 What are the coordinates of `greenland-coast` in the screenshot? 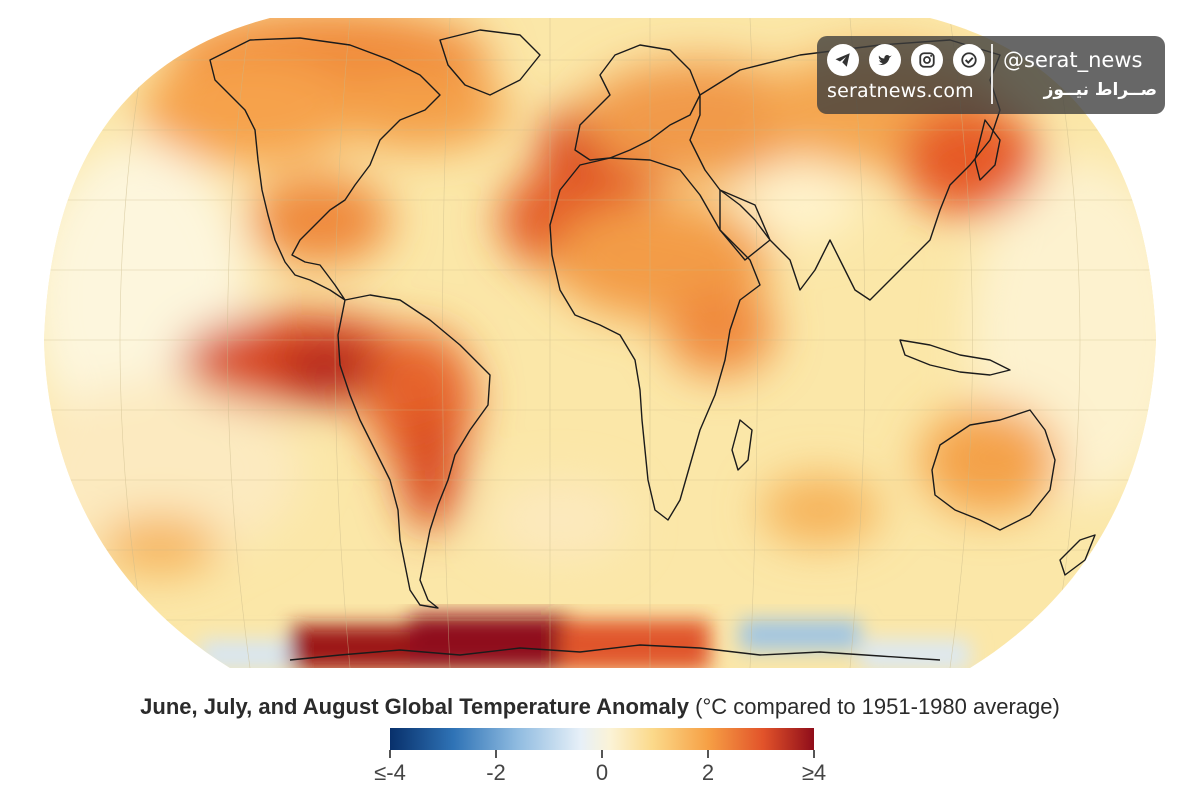 It's located at (490, 62).